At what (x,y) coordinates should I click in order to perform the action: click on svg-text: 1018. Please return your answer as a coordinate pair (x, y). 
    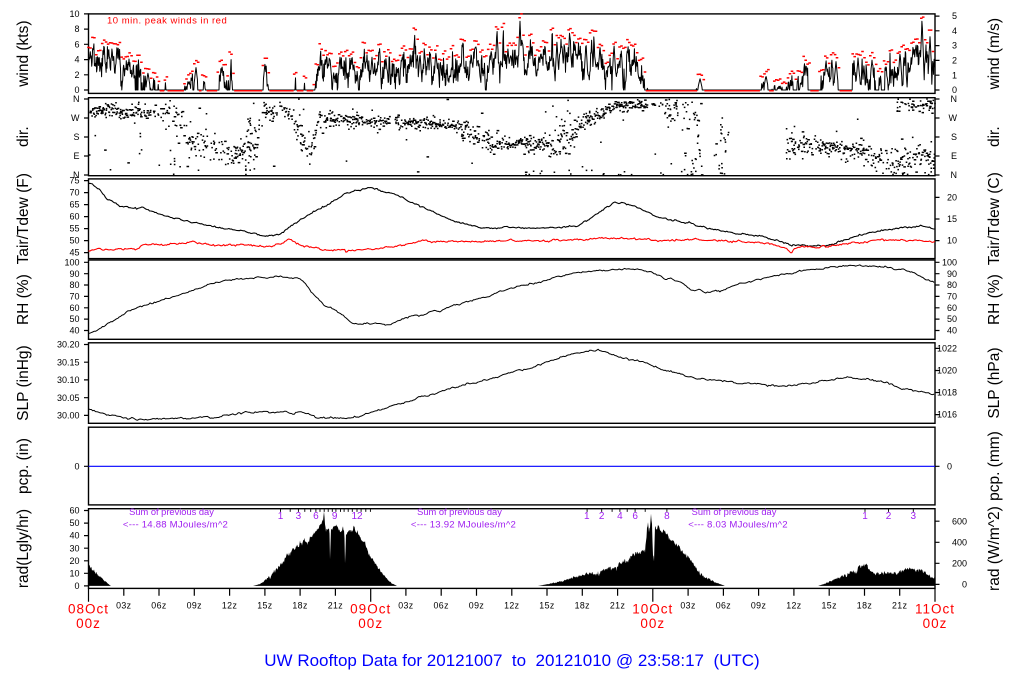
    Looking at the image, I should click on (947, 393).